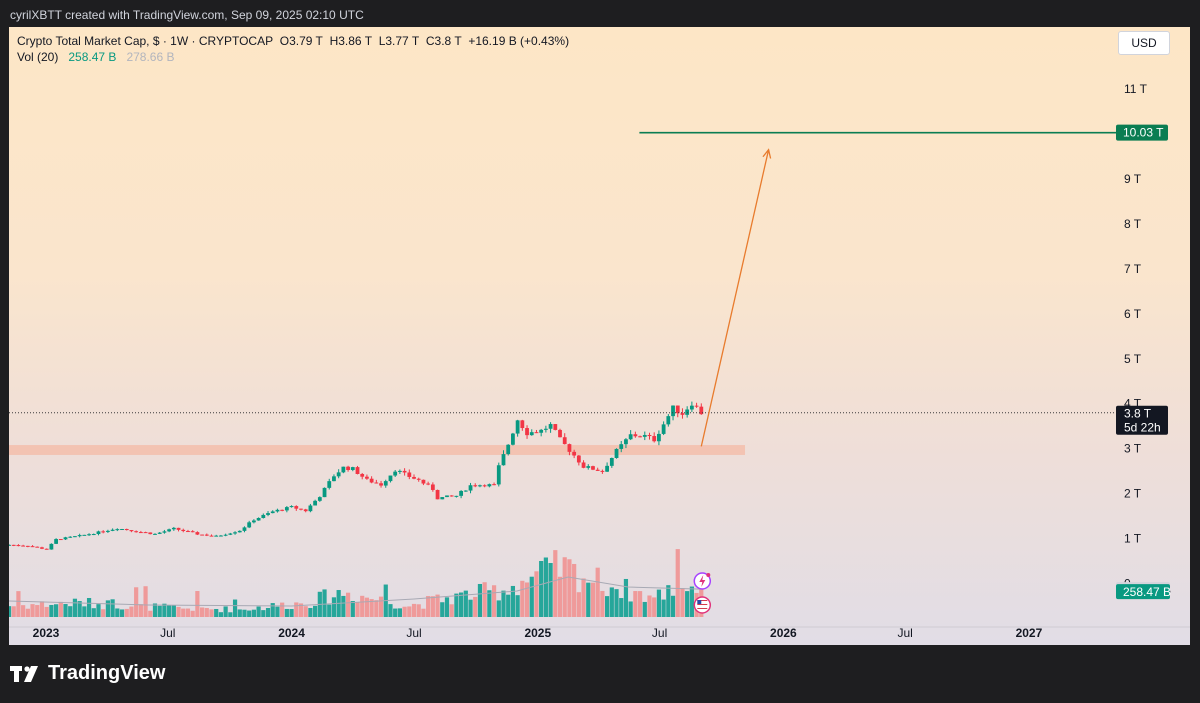 The width and height of the screenshot is (1200, 703). Describe the element at coordinates (783, 633) in the screenshot. I see `x-tick-label: 2026` at that location.